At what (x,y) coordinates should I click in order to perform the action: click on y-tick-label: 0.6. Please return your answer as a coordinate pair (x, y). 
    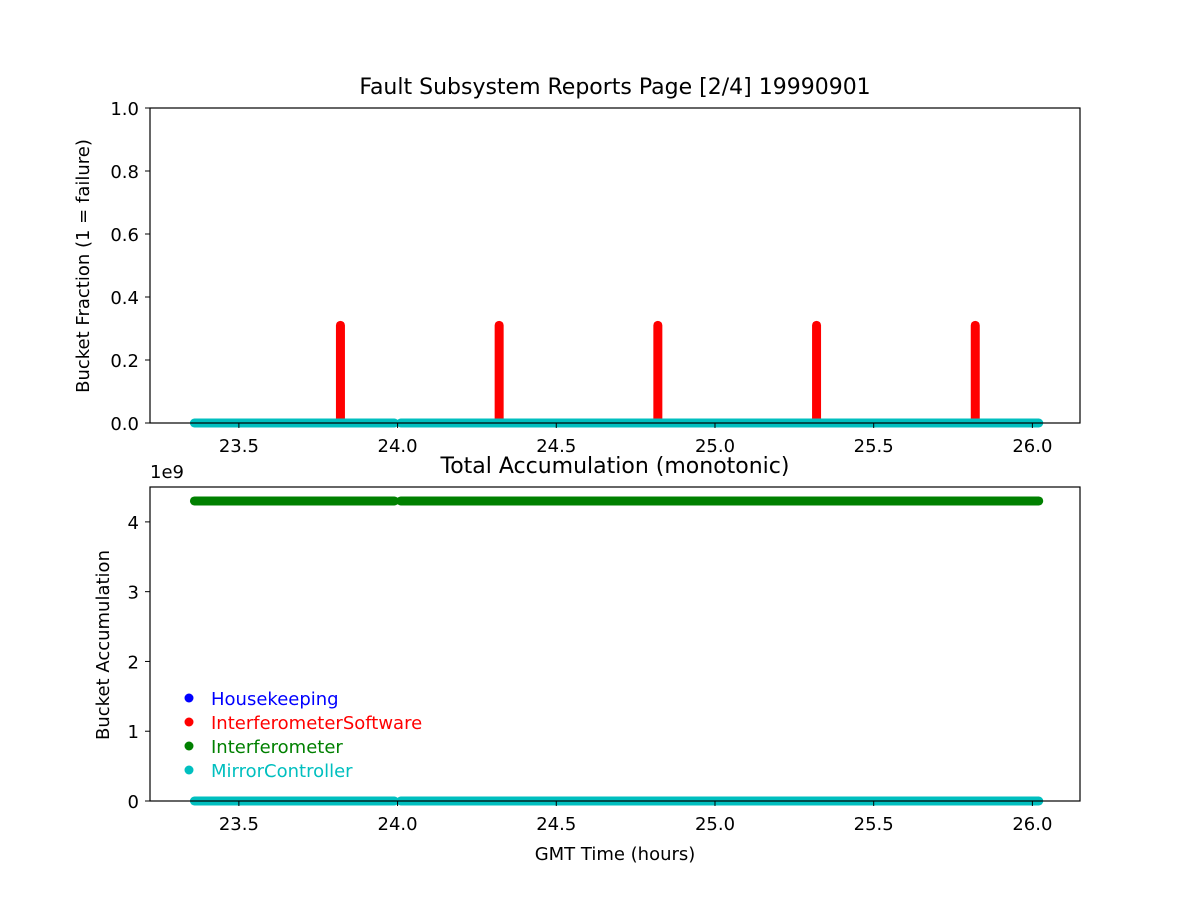
    Looking at the image, I should click on (124, 235).